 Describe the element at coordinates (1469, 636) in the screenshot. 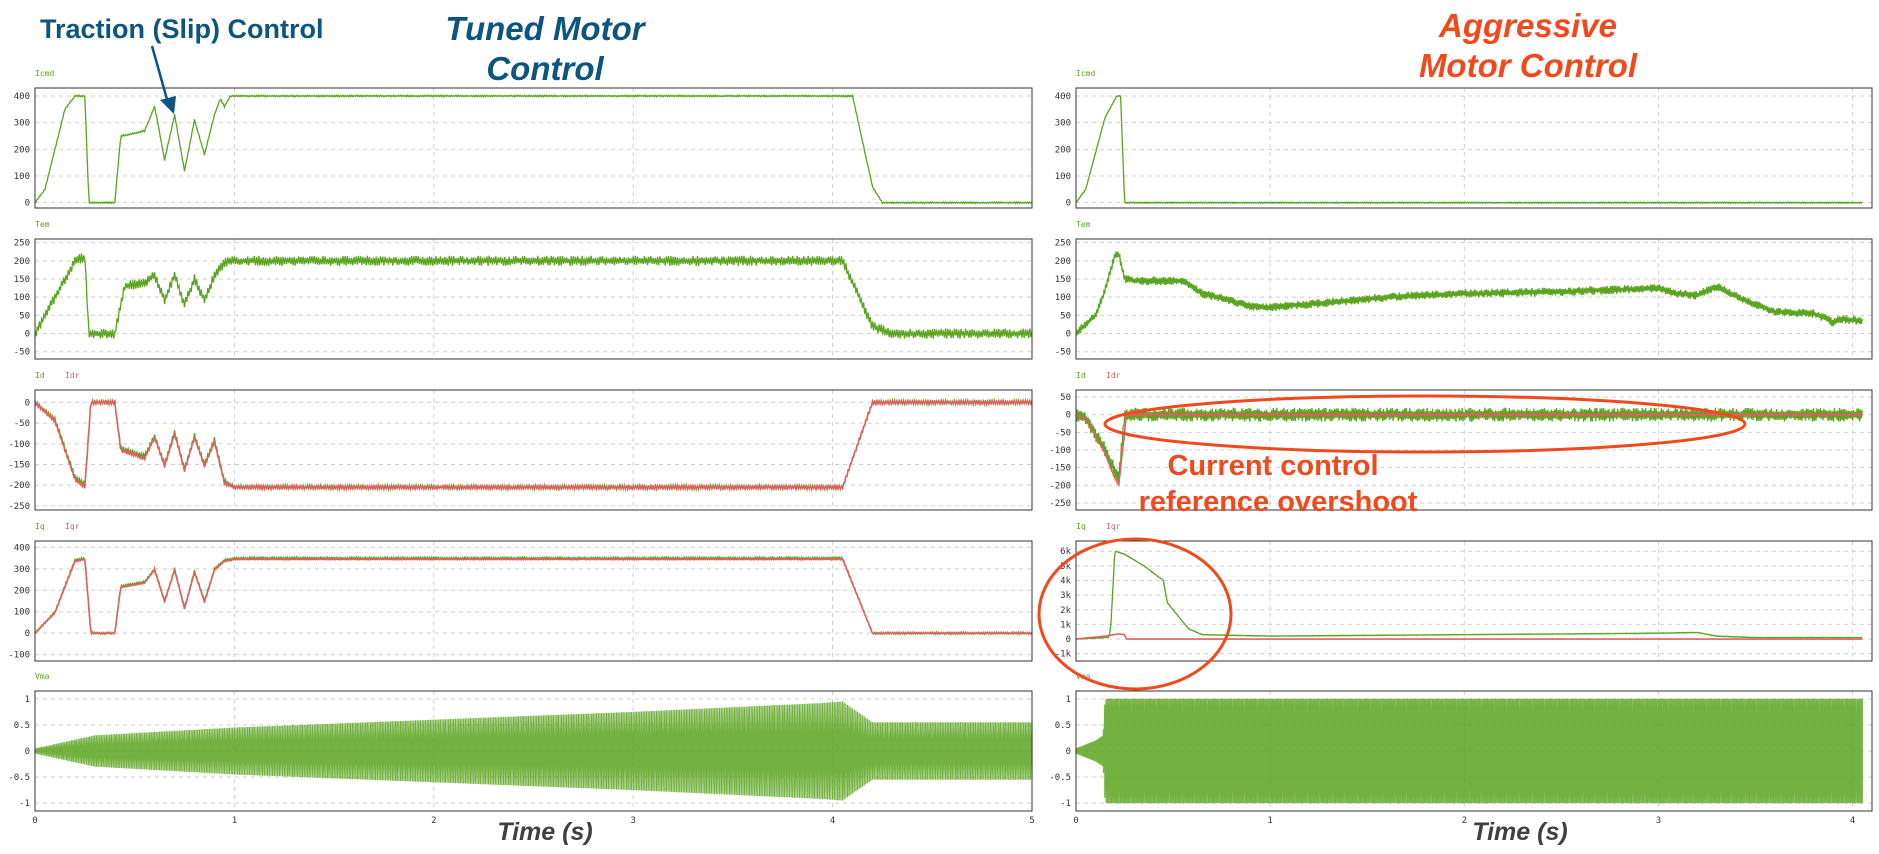

I see `series-Iqr` at that location.